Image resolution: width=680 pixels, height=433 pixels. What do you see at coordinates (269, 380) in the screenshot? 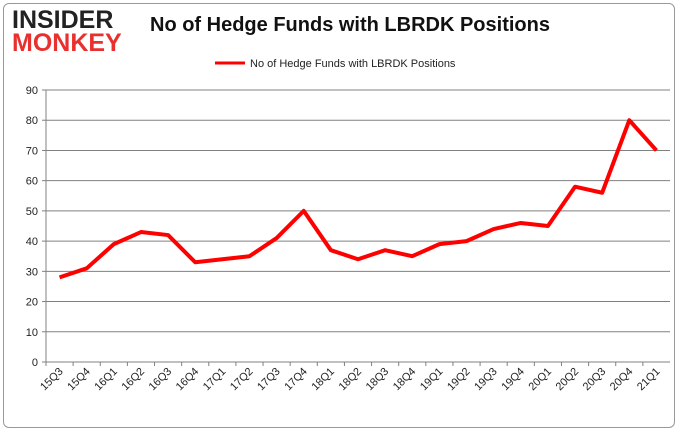
I see `x-tick-label: 17Q3` at bounding box center [269, 380].